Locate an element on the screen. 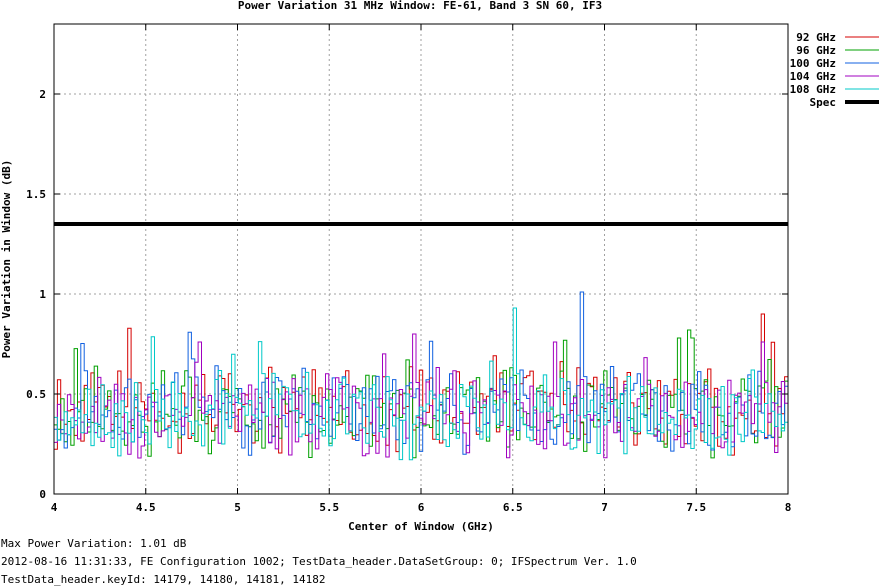 This screenshot has width=881, height=586. x-tick-labels: 4 4.5 5 5.5 6 6.5 7 7.5 8 is located at coordinates (421, 507).